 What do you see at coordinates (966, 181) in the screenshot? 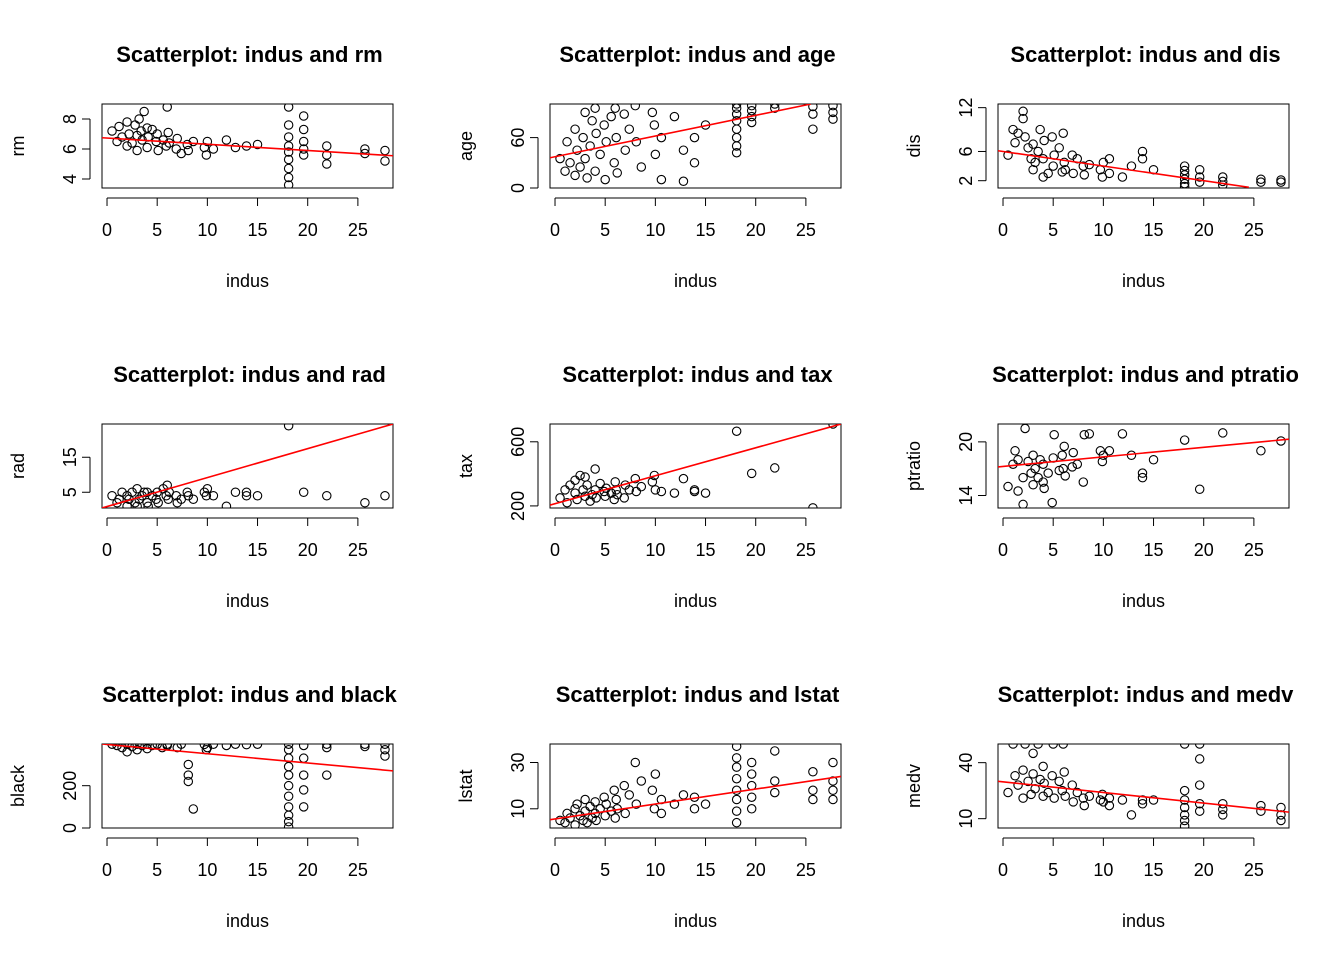
I see `y-tick-label: 2` at bounding box center [966, 181].